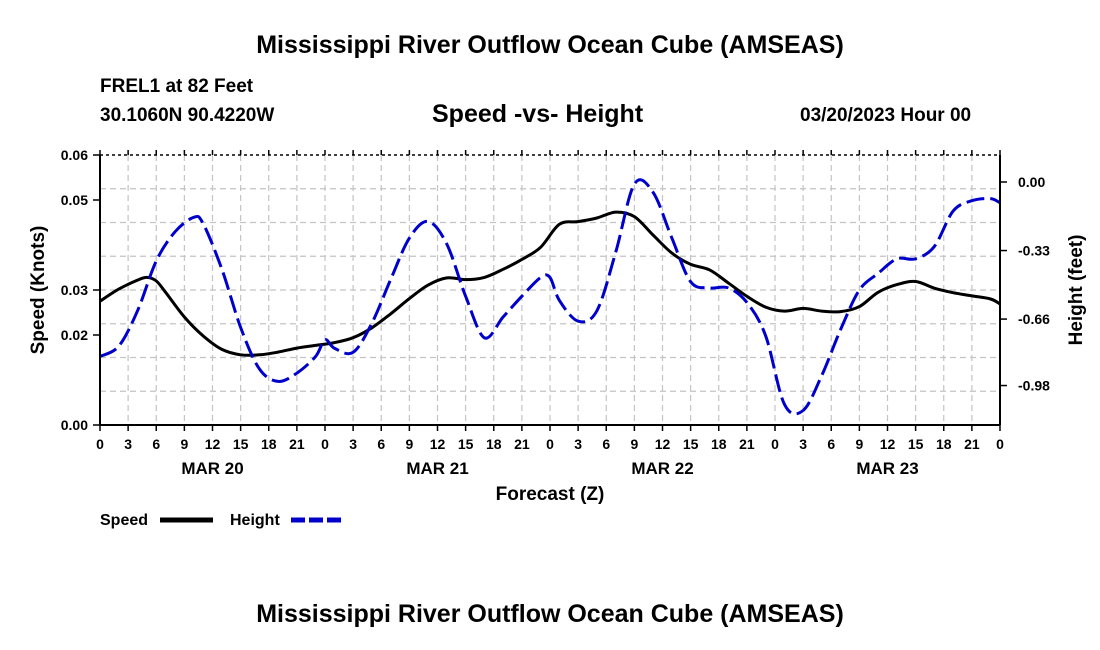 The image size is (1100, 650). What do you see at coordinates (74, 200) in the screenshot?
I see `left-tick-label: 0.05` at bounding box center [74, 200].